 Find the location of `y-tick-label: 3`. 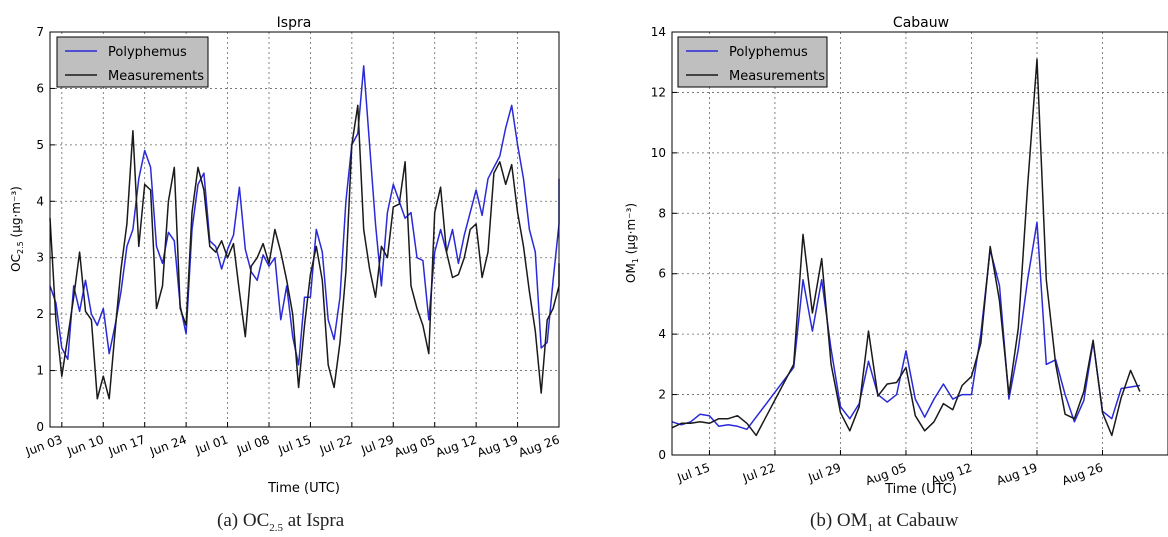

y-tick-label: 3 is located at coordinates (40, 258).